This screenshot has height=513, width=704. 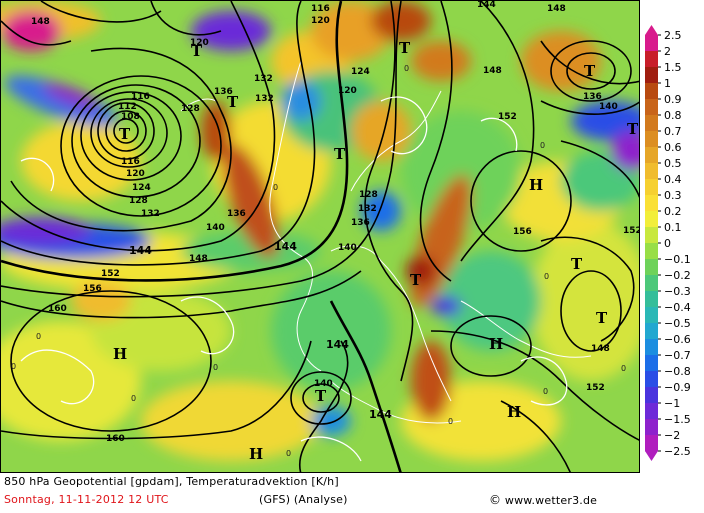 What do you see at coordinates (677, 307) in the screenshot?
I see `colorbar-tick-label: −0.4` at bounding box center [677, 307].